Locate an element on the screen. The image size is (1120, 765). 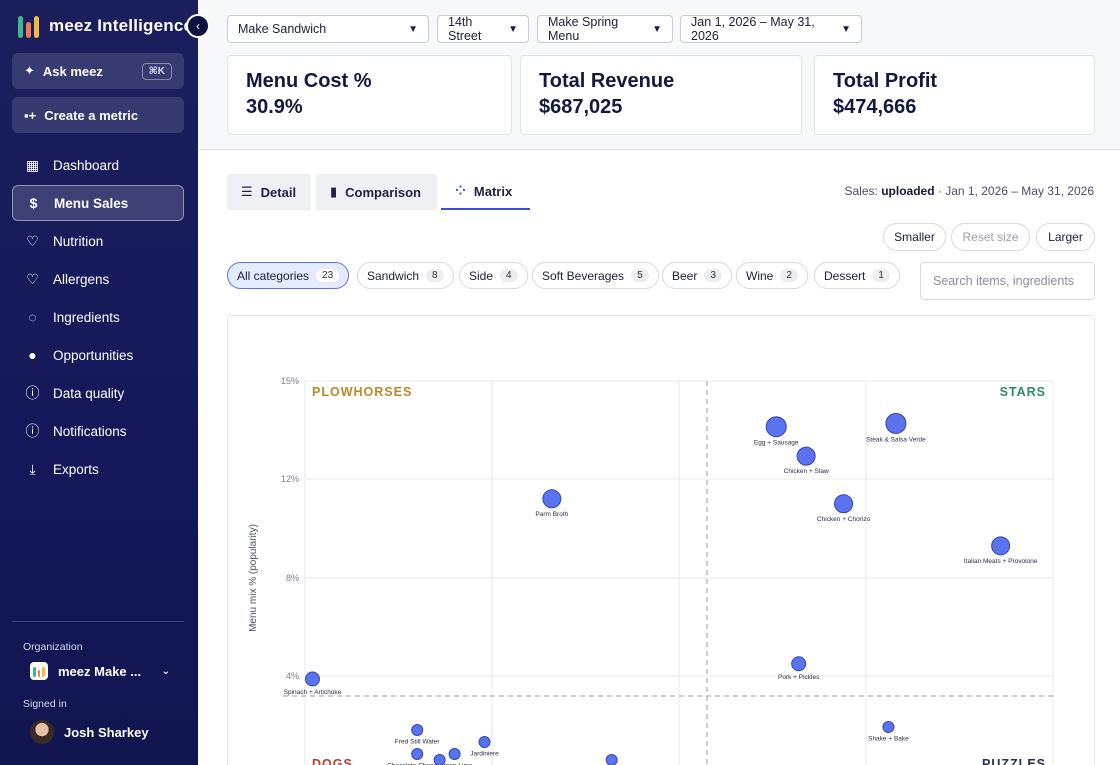
user-profile: Josh Sharkey is located at coordinates (89, 732).